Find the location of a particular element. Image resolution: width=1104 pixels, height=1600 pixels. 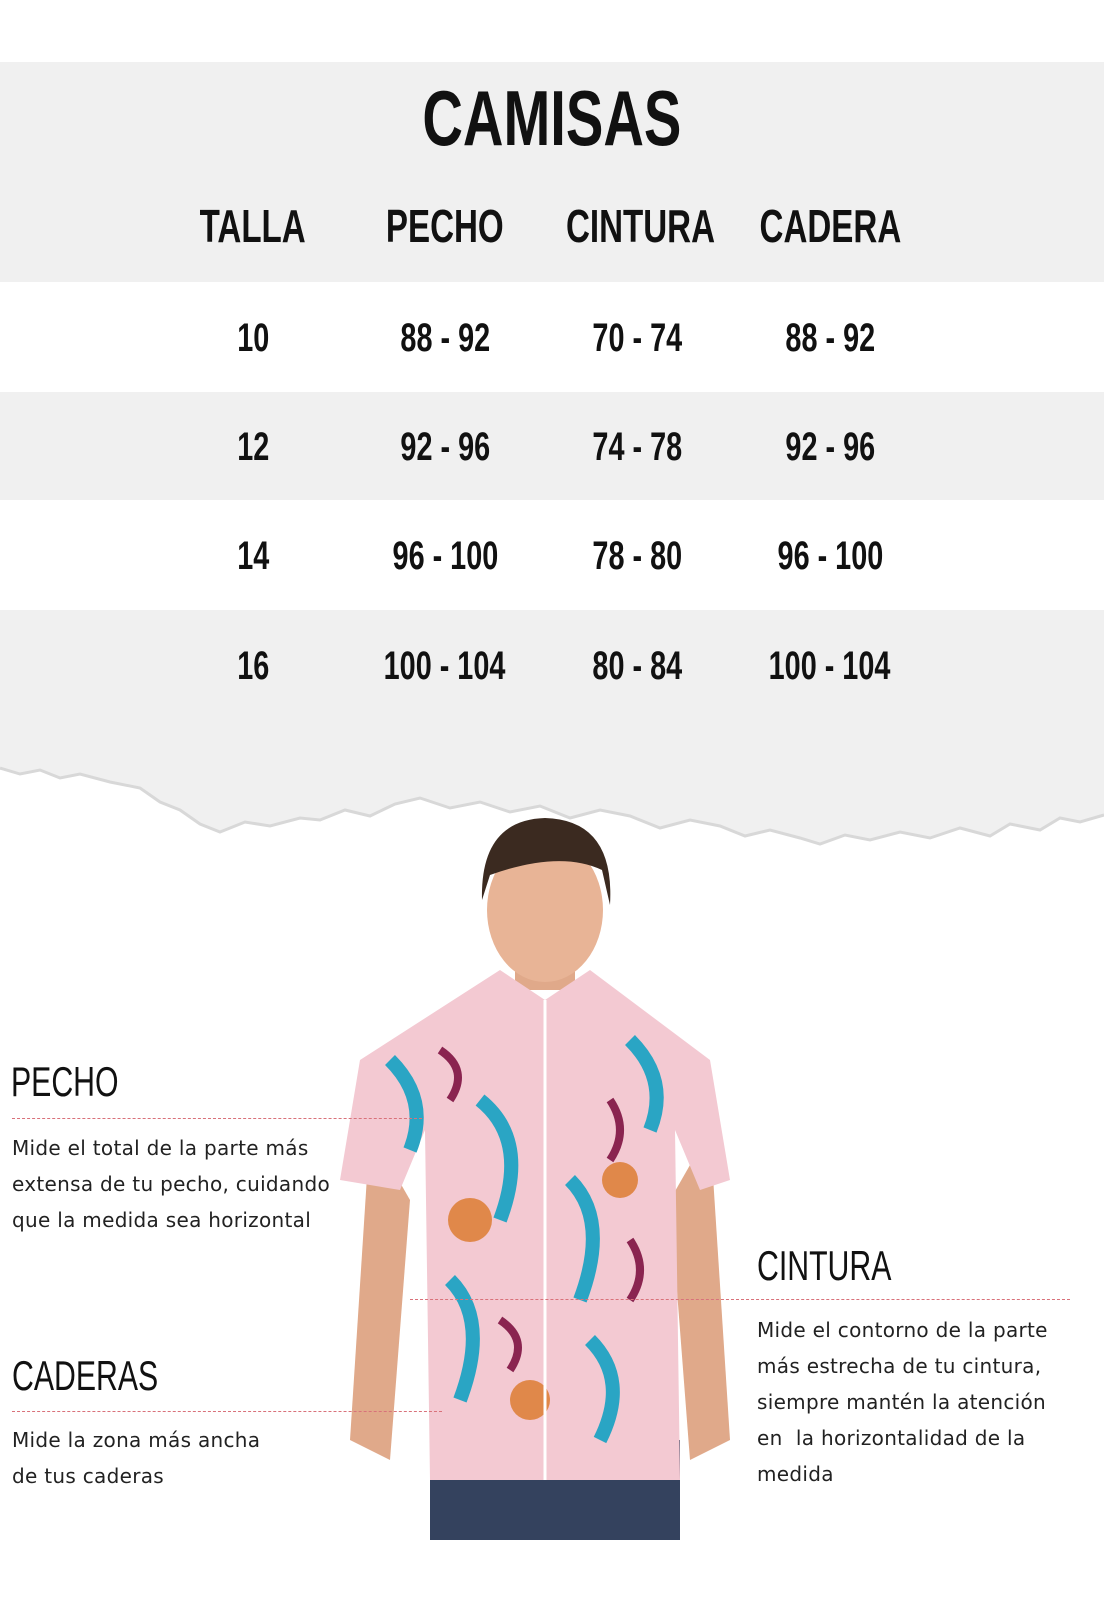

desc-line: medida is located at coordinates (795, 1474).